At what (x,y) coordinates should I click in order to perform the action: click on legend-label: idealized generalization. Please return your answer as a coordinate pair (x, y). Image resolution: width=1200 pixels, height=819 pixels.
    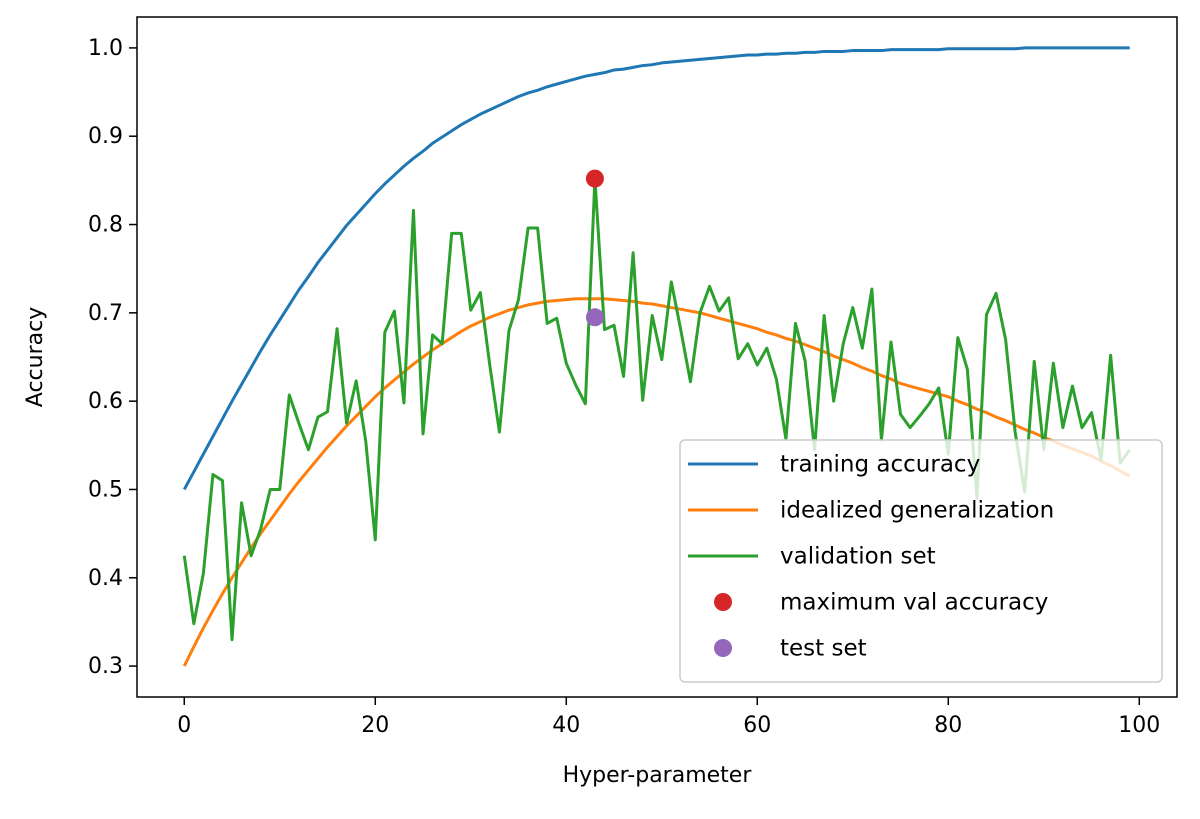
    Looking at the image, I should click on (917, 511).